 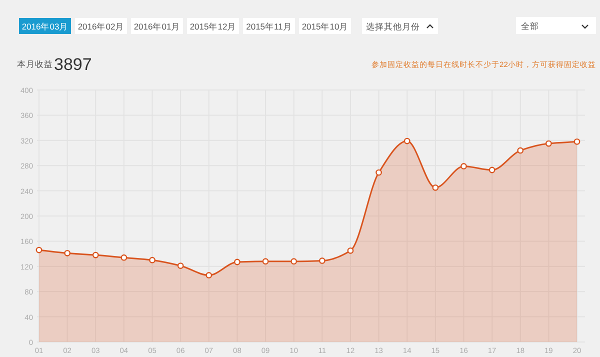 What do you see at coordinates (101, 27) in the screenshot?
I see `text: 2016年02月` at bounding box center [101, 27].